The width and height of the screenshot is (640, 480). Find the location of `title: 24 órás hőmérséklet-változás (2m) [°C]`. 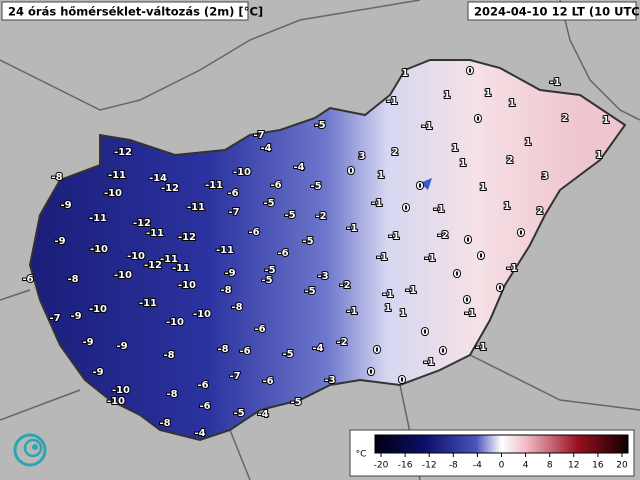

title: 24 órás hőmérséklet-változás (2m) [°C] is located at coordinates (135, 12).